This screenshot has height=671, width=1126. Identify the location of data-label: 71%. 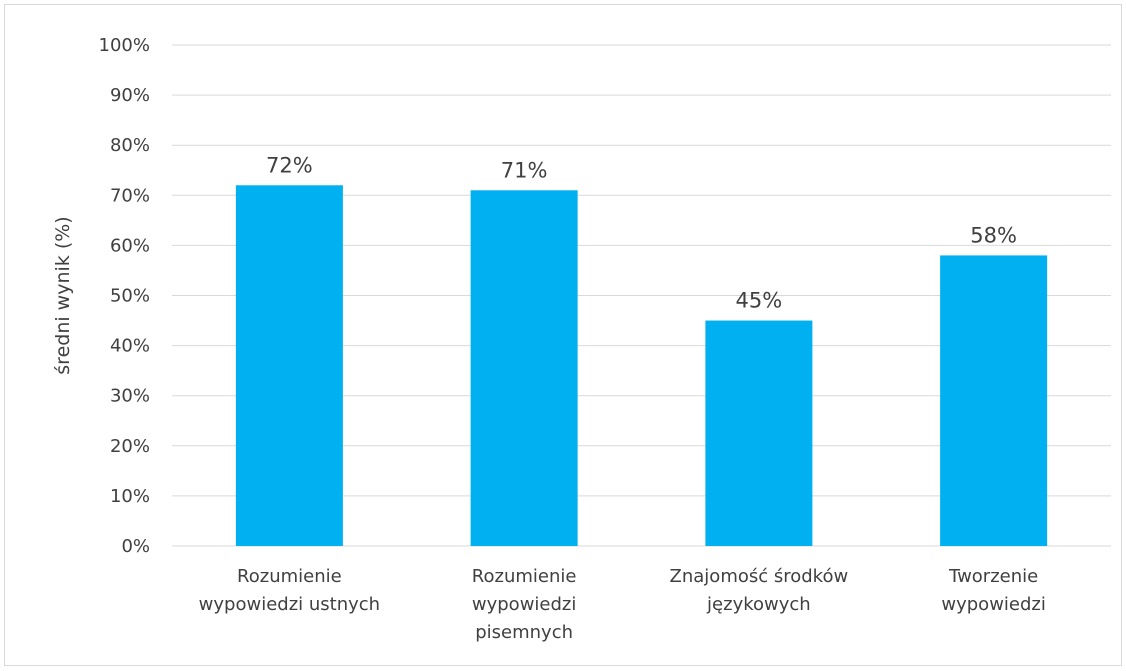
(524, 170).